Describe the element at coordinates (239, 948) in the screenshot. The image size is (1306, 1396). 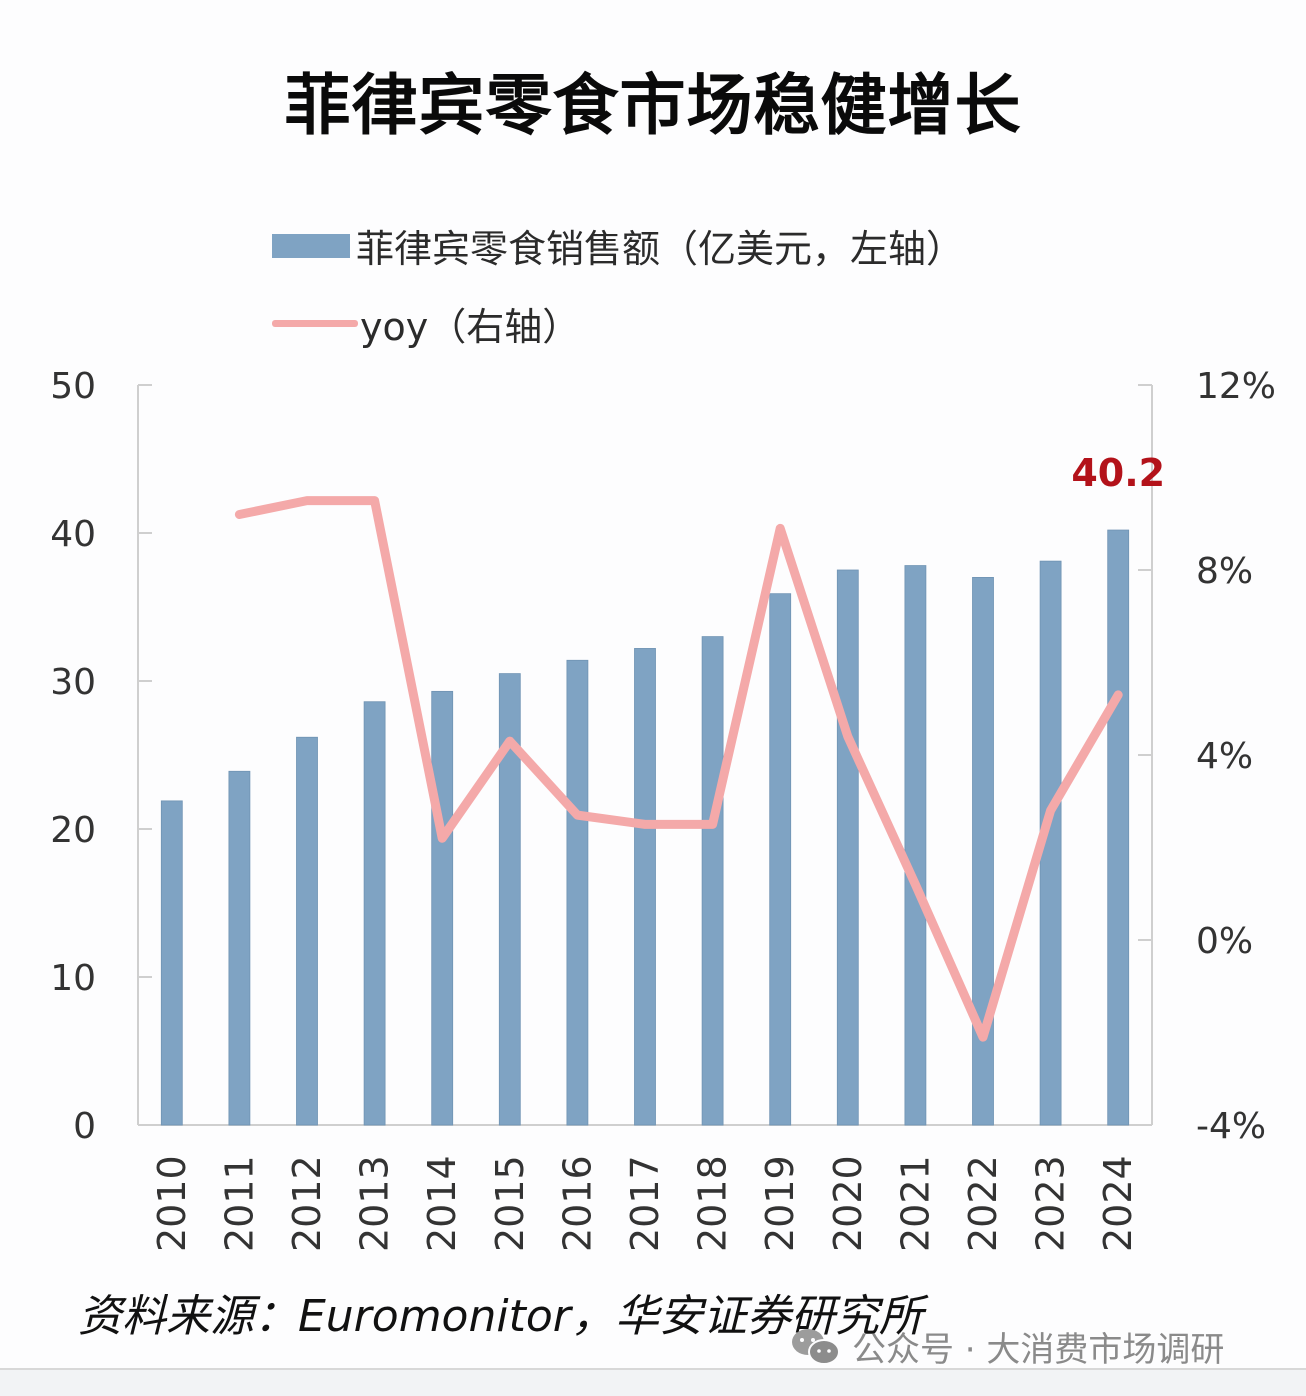
I see `bar-2011` at that location.